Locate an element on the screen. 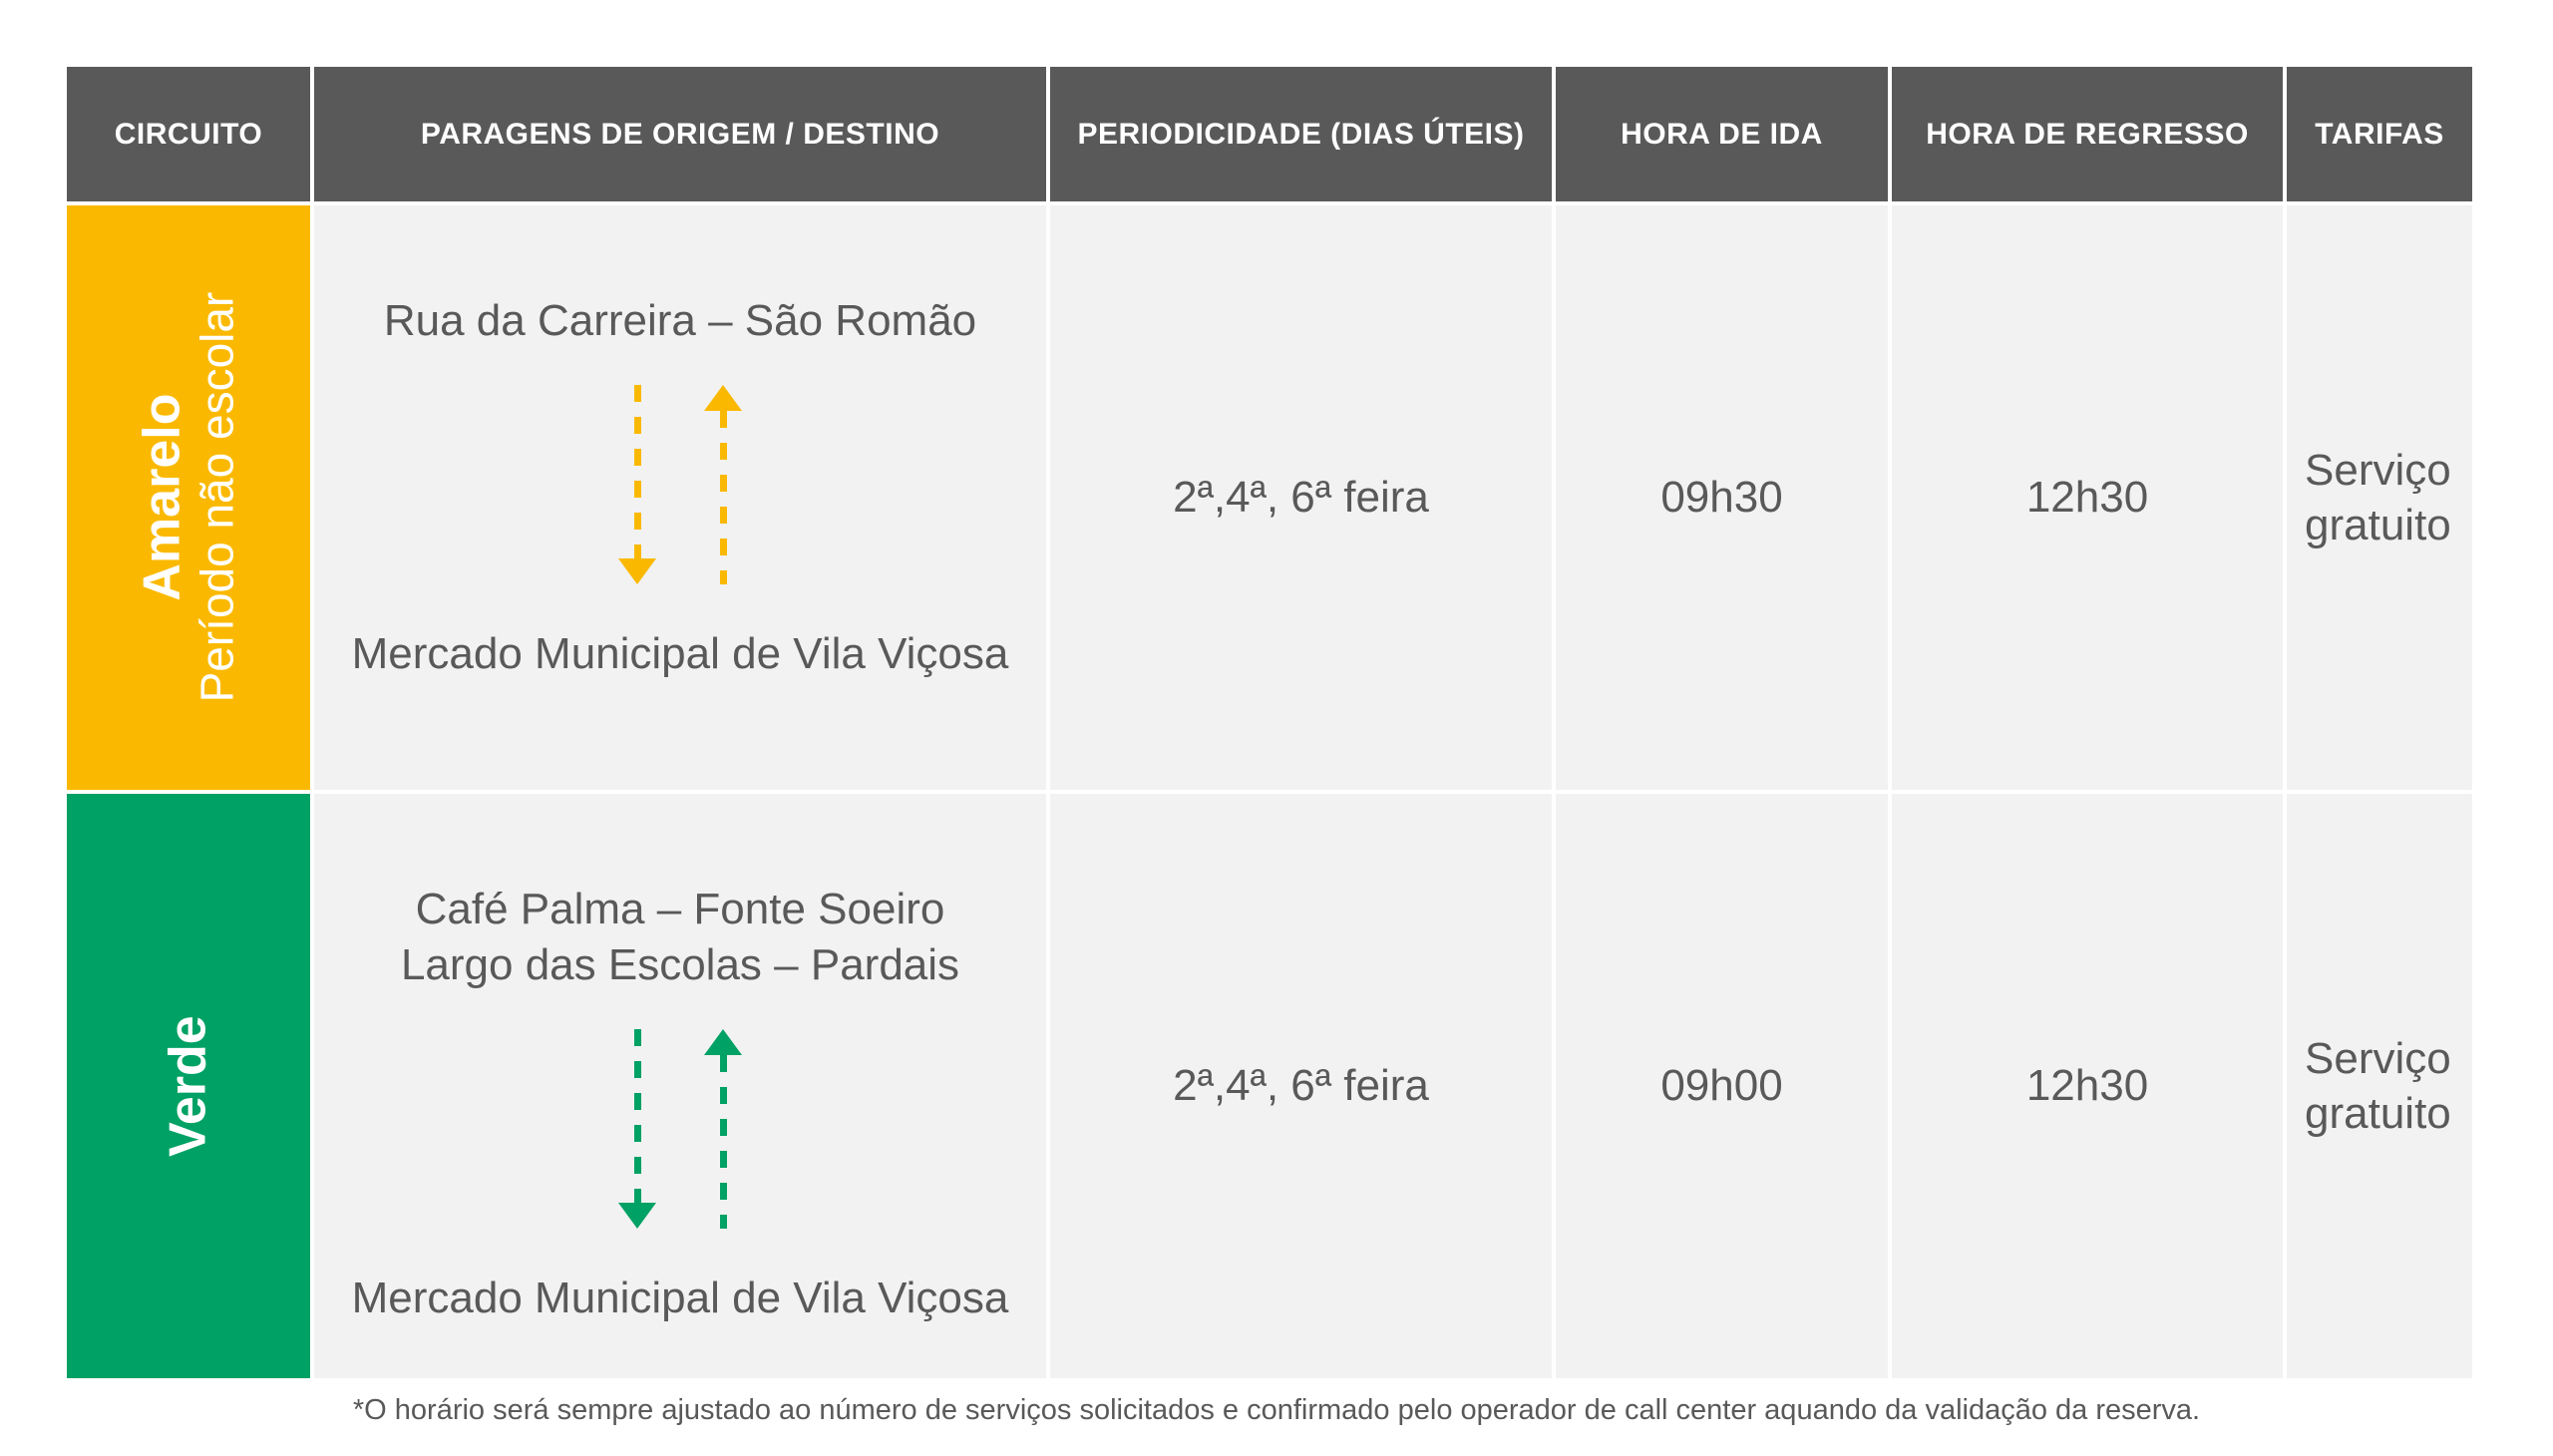  circuit-band-amarelo: Amarelo Período não escolar is located at coordinates (189, 497).